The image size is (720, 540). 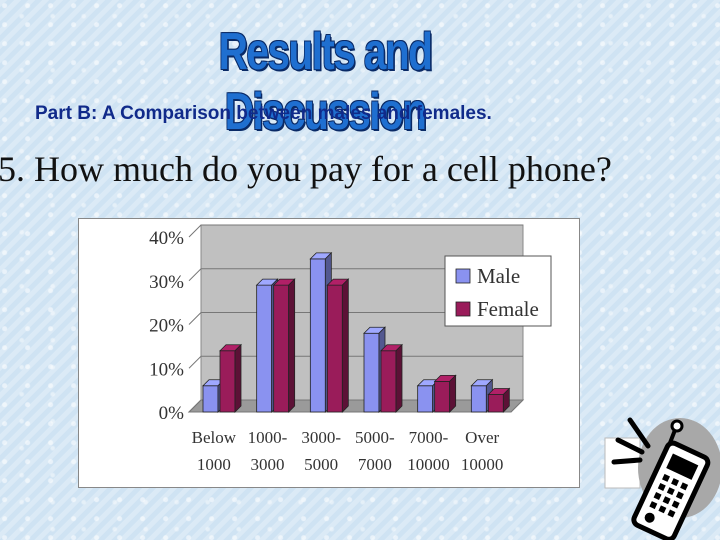 What do you see at coordinates (268, 437) in the screenshot?
I see `x-tick-label: 1000-` at bounding box center [268, 437].